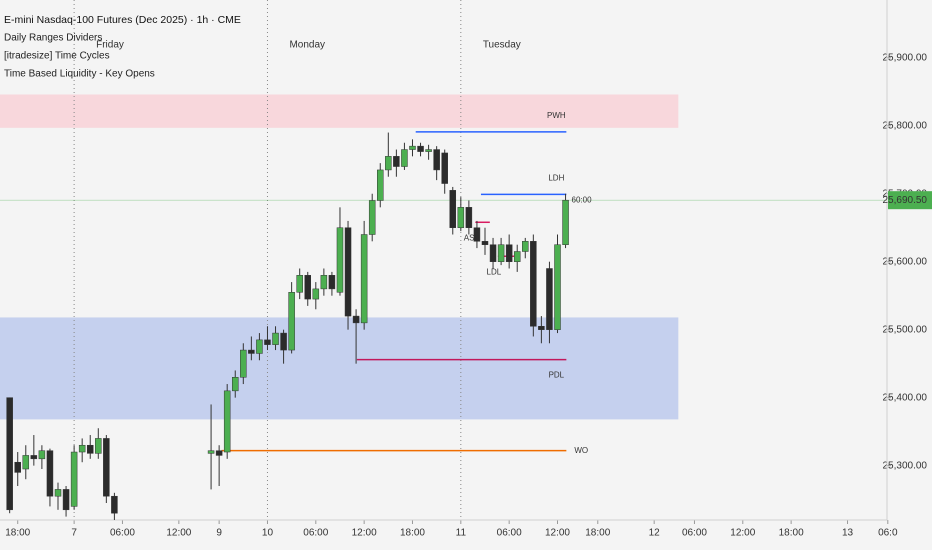  I want to click on x-tick-label: 11, so click(461, 533).